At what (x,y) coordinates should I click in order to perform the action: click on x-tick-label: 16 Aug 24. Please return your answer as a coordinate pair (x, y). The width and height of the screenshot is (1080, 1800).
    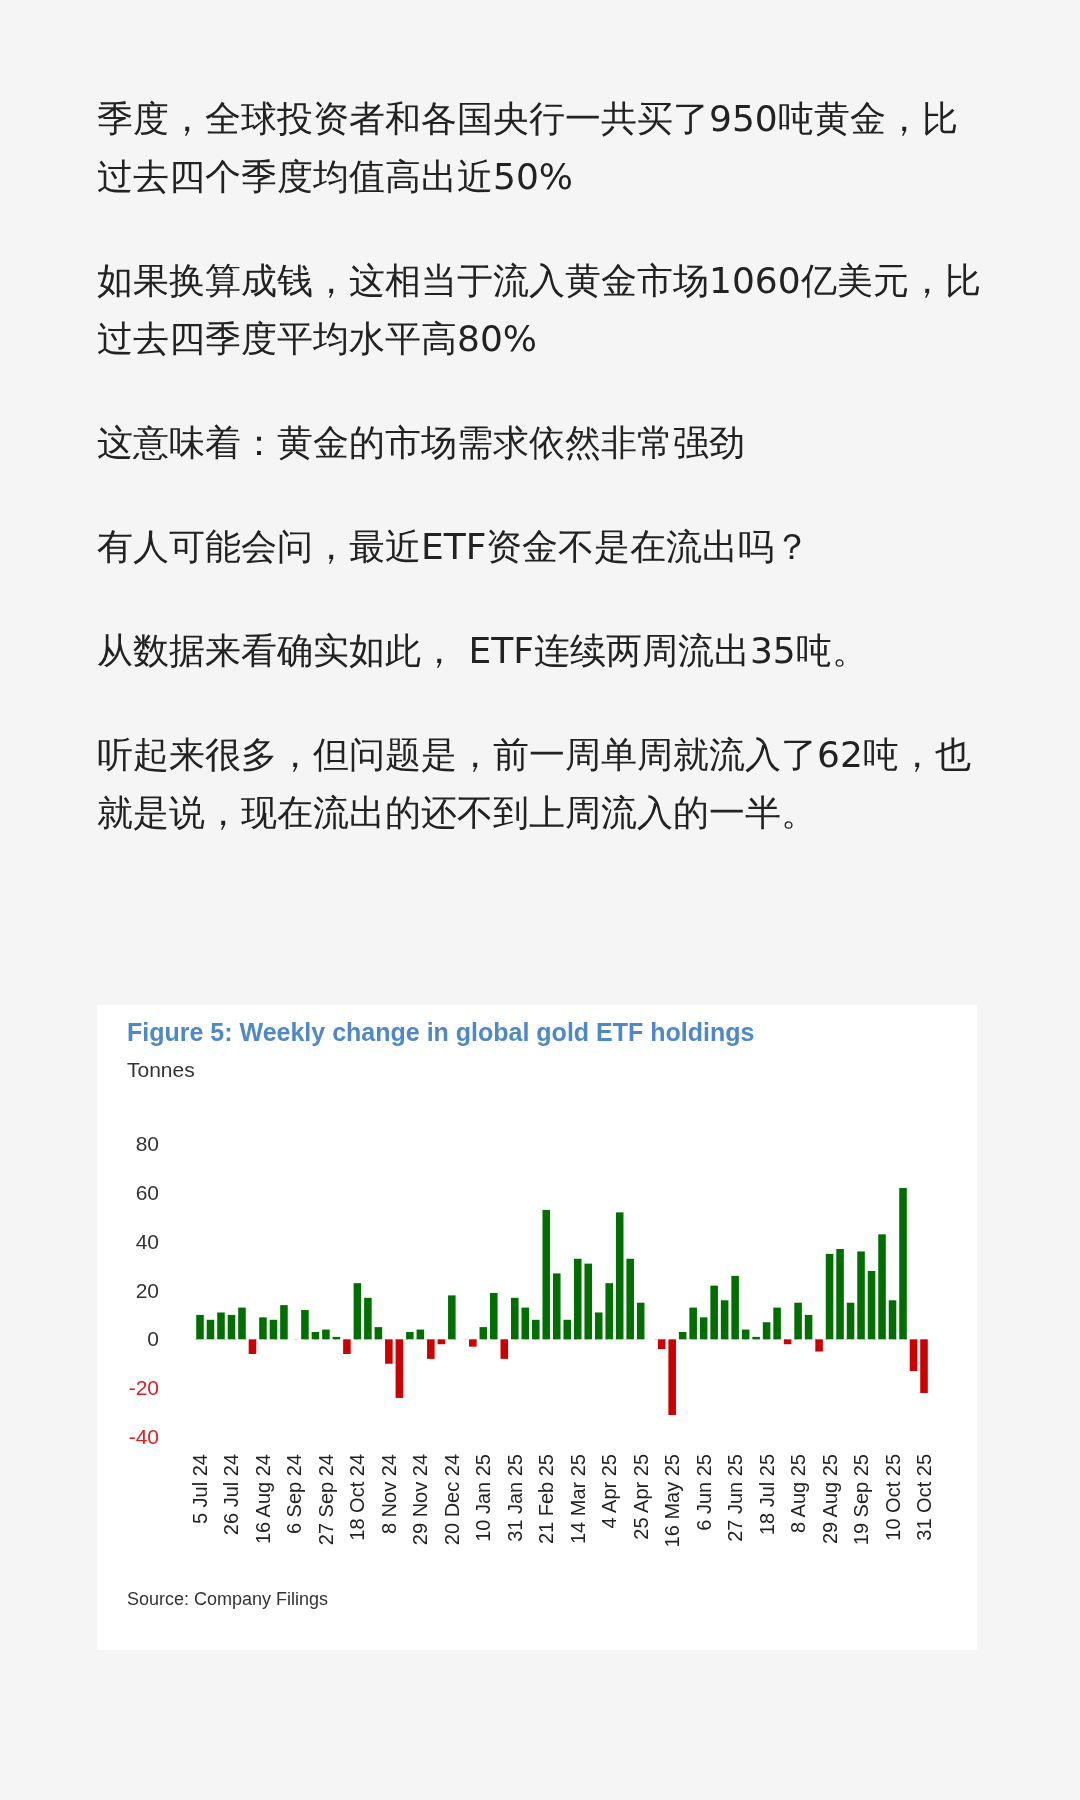
    Looking at the image, I should click on (262, 1499).